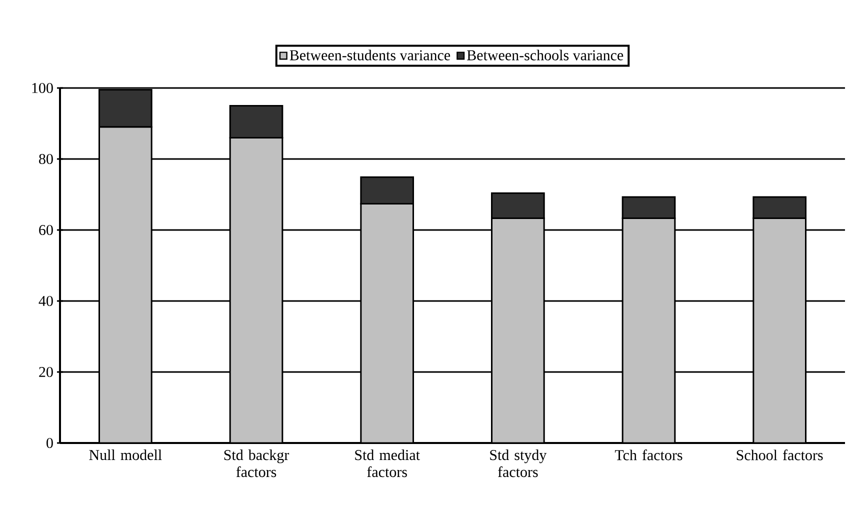  Describe the element at coordinates (648, 455) in the screenshot. I see `x-tick-label: Tch factors` at that location.